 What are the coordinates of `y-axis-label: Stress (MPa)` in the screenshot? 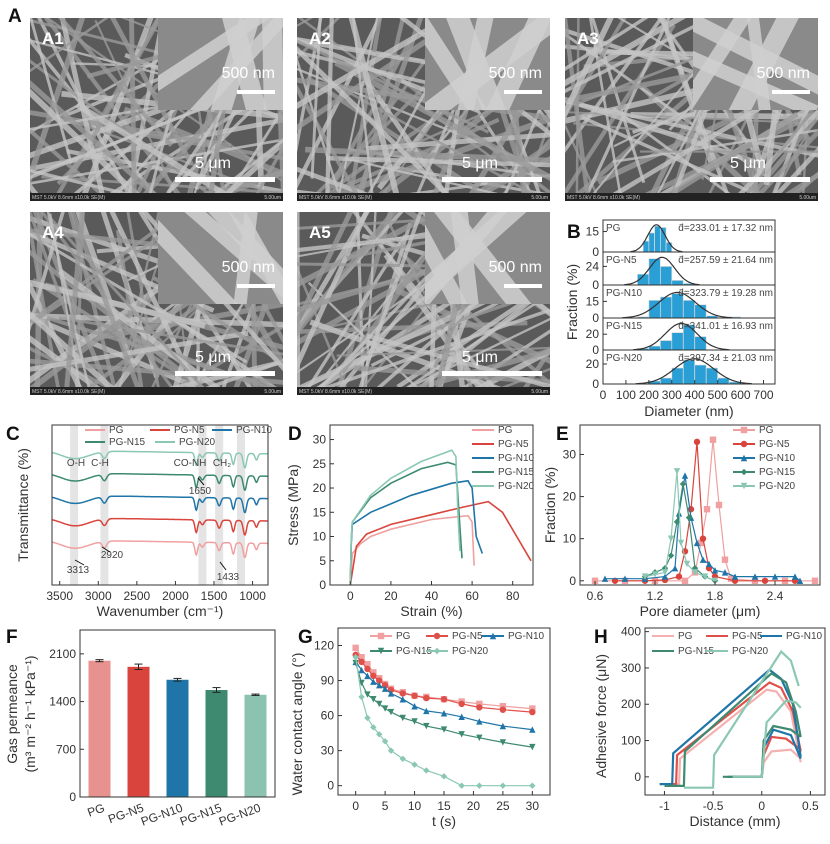 It's located at (293, 505).